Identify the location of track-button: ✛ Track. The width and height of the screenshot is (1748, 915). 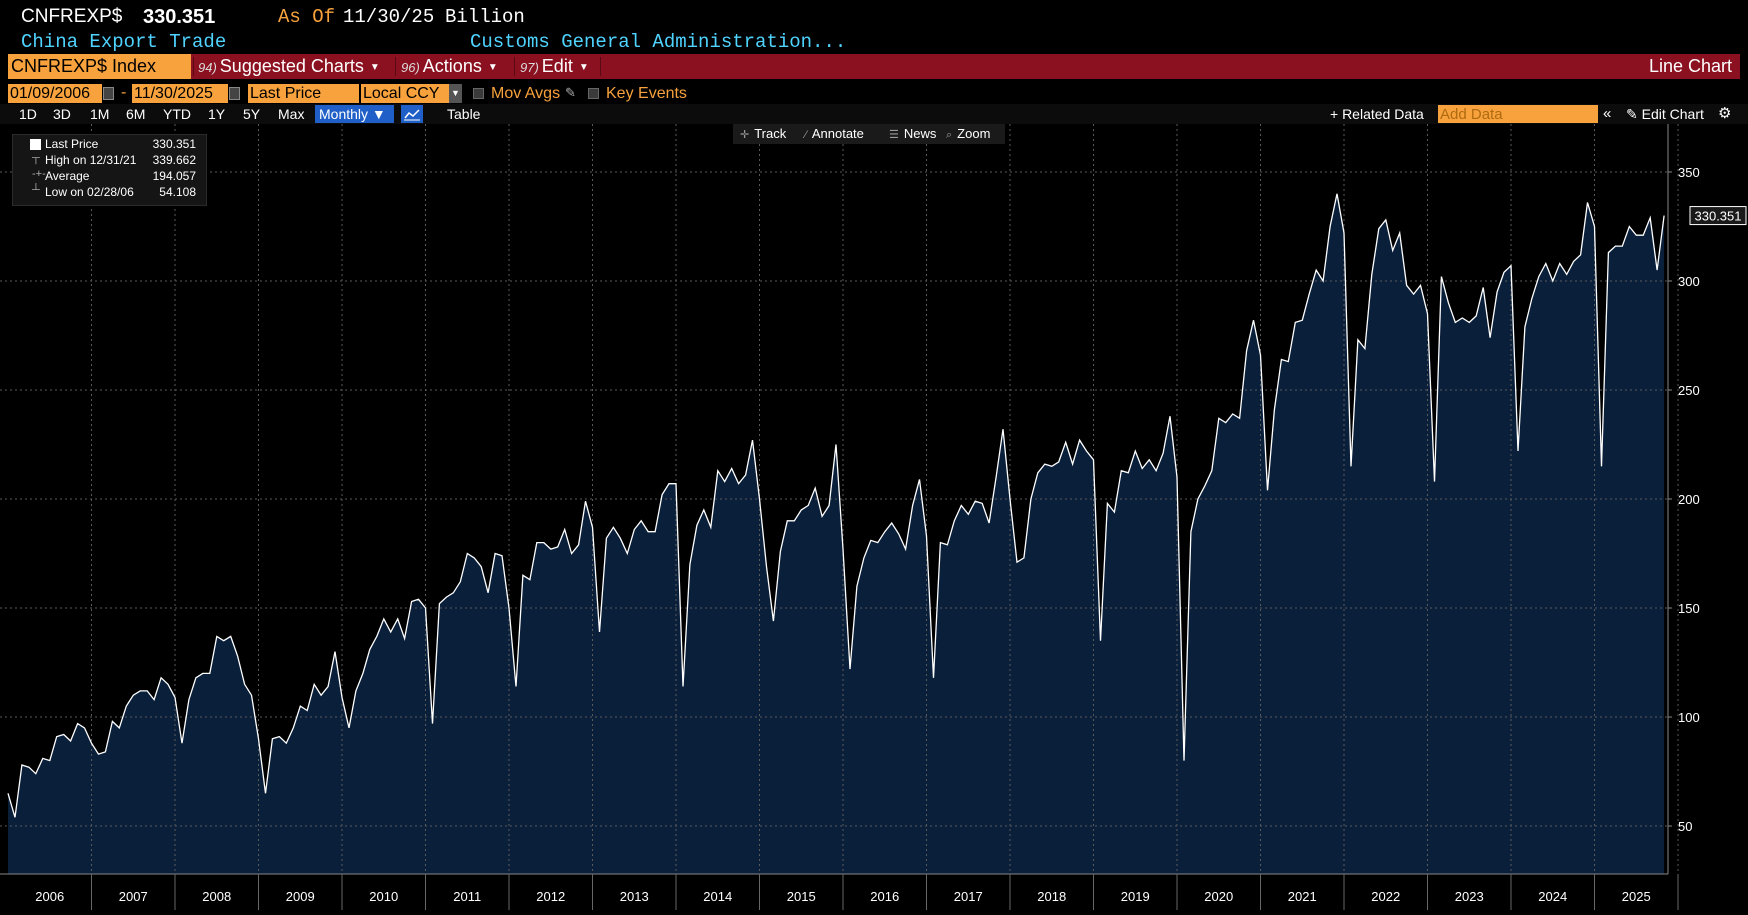
(763, 134).